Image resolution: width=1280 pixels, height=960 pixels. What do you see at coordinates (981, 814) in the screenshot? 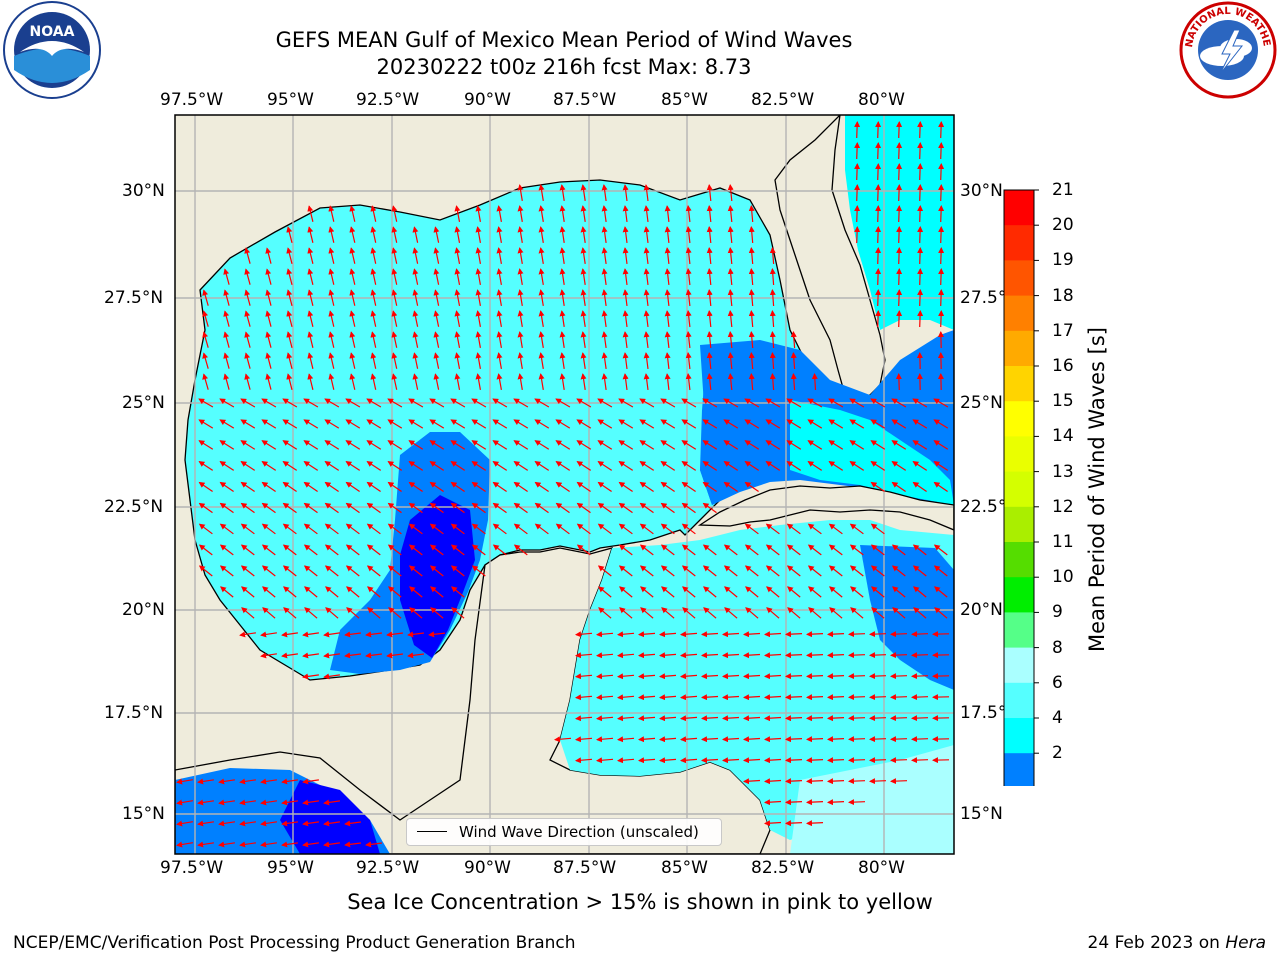
I see `lat-label-right: 15°N` at bounding box center [981, 814].